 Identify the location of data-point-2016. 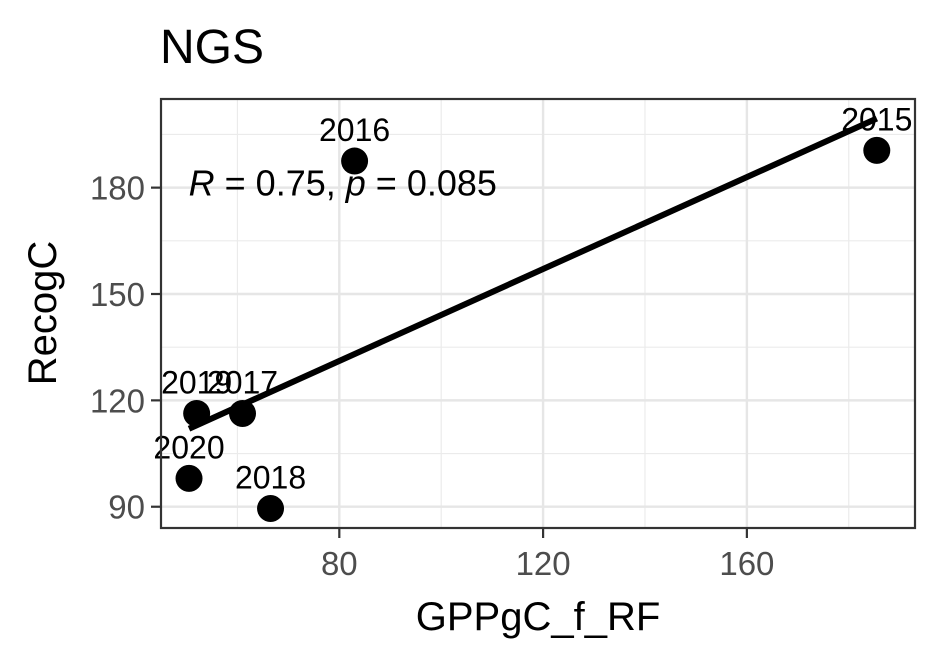
(355, 161).